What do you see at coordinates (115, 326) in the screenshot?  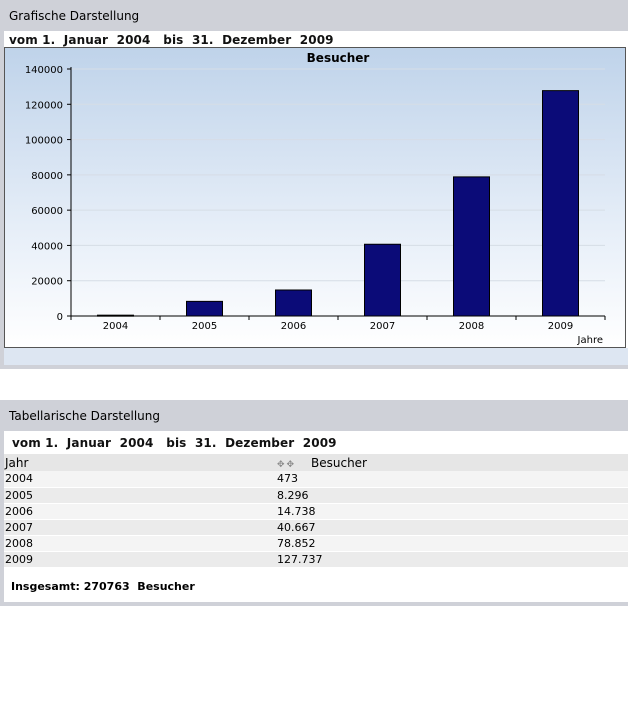 I see `x-tick-label: 2004` at bounding box center [115, 326].